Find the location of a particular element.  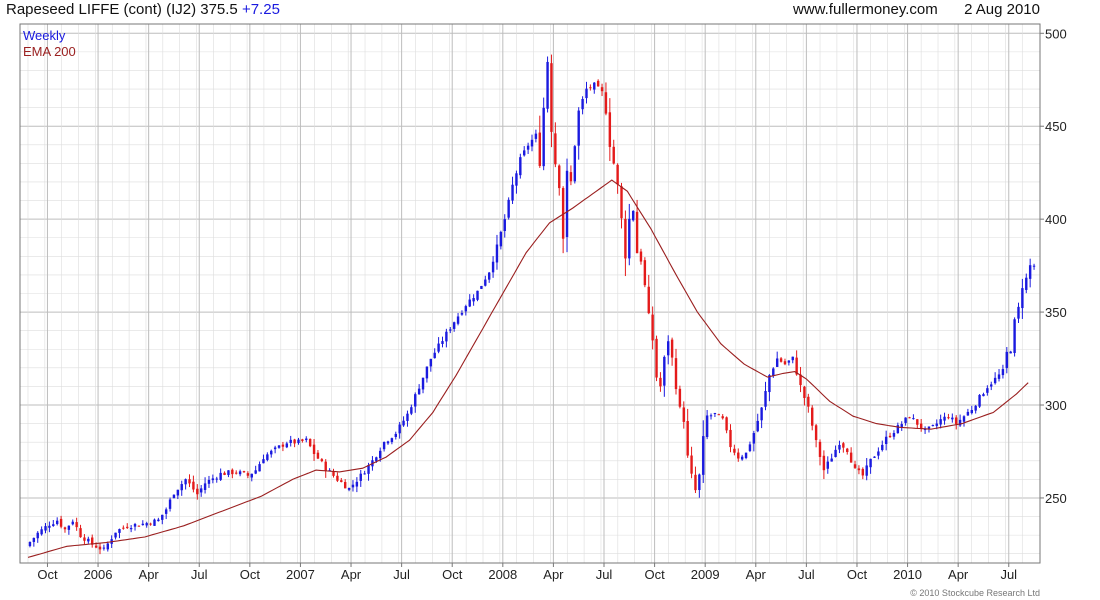

x-tick-label: Jul is located at coordinates (199, 574).